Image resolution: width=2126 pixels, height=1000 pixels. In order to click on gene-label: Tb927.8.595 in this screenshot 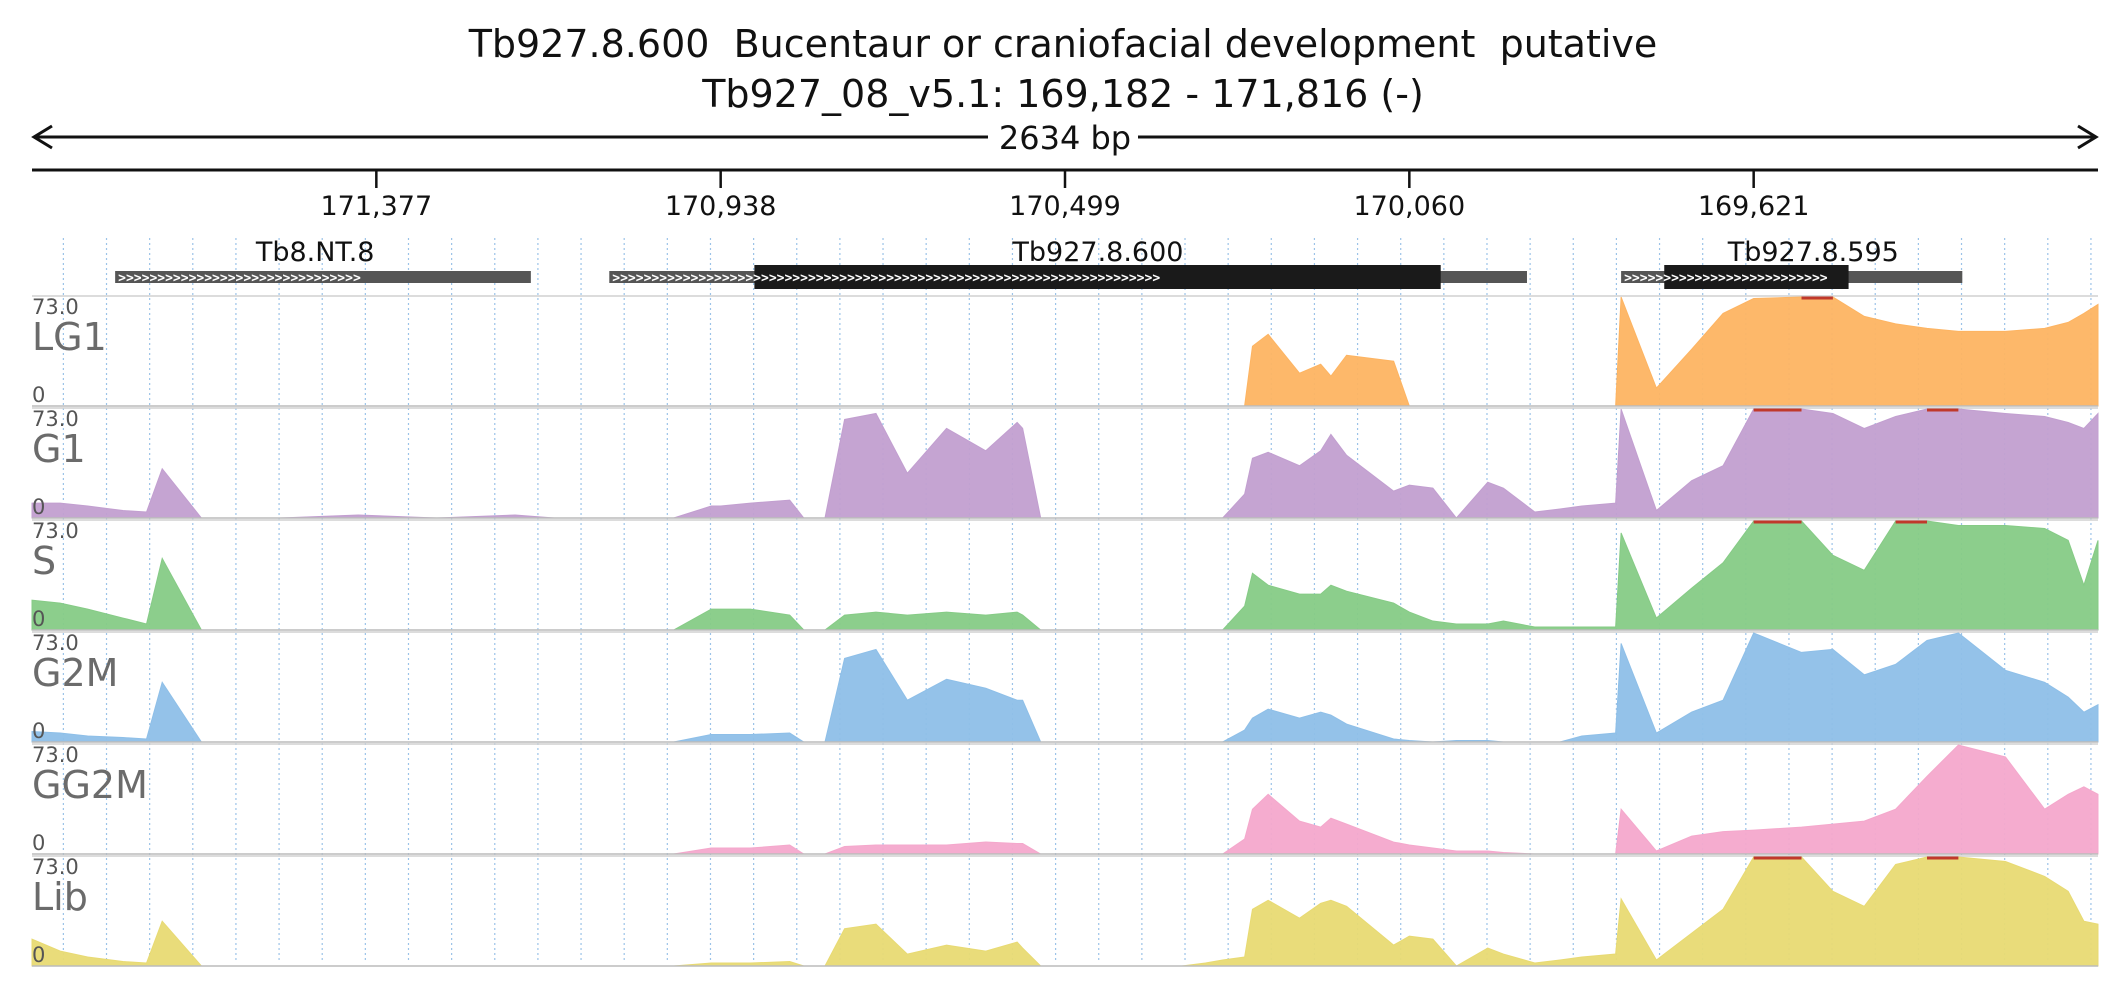, I will do `click(1813, 252)`.